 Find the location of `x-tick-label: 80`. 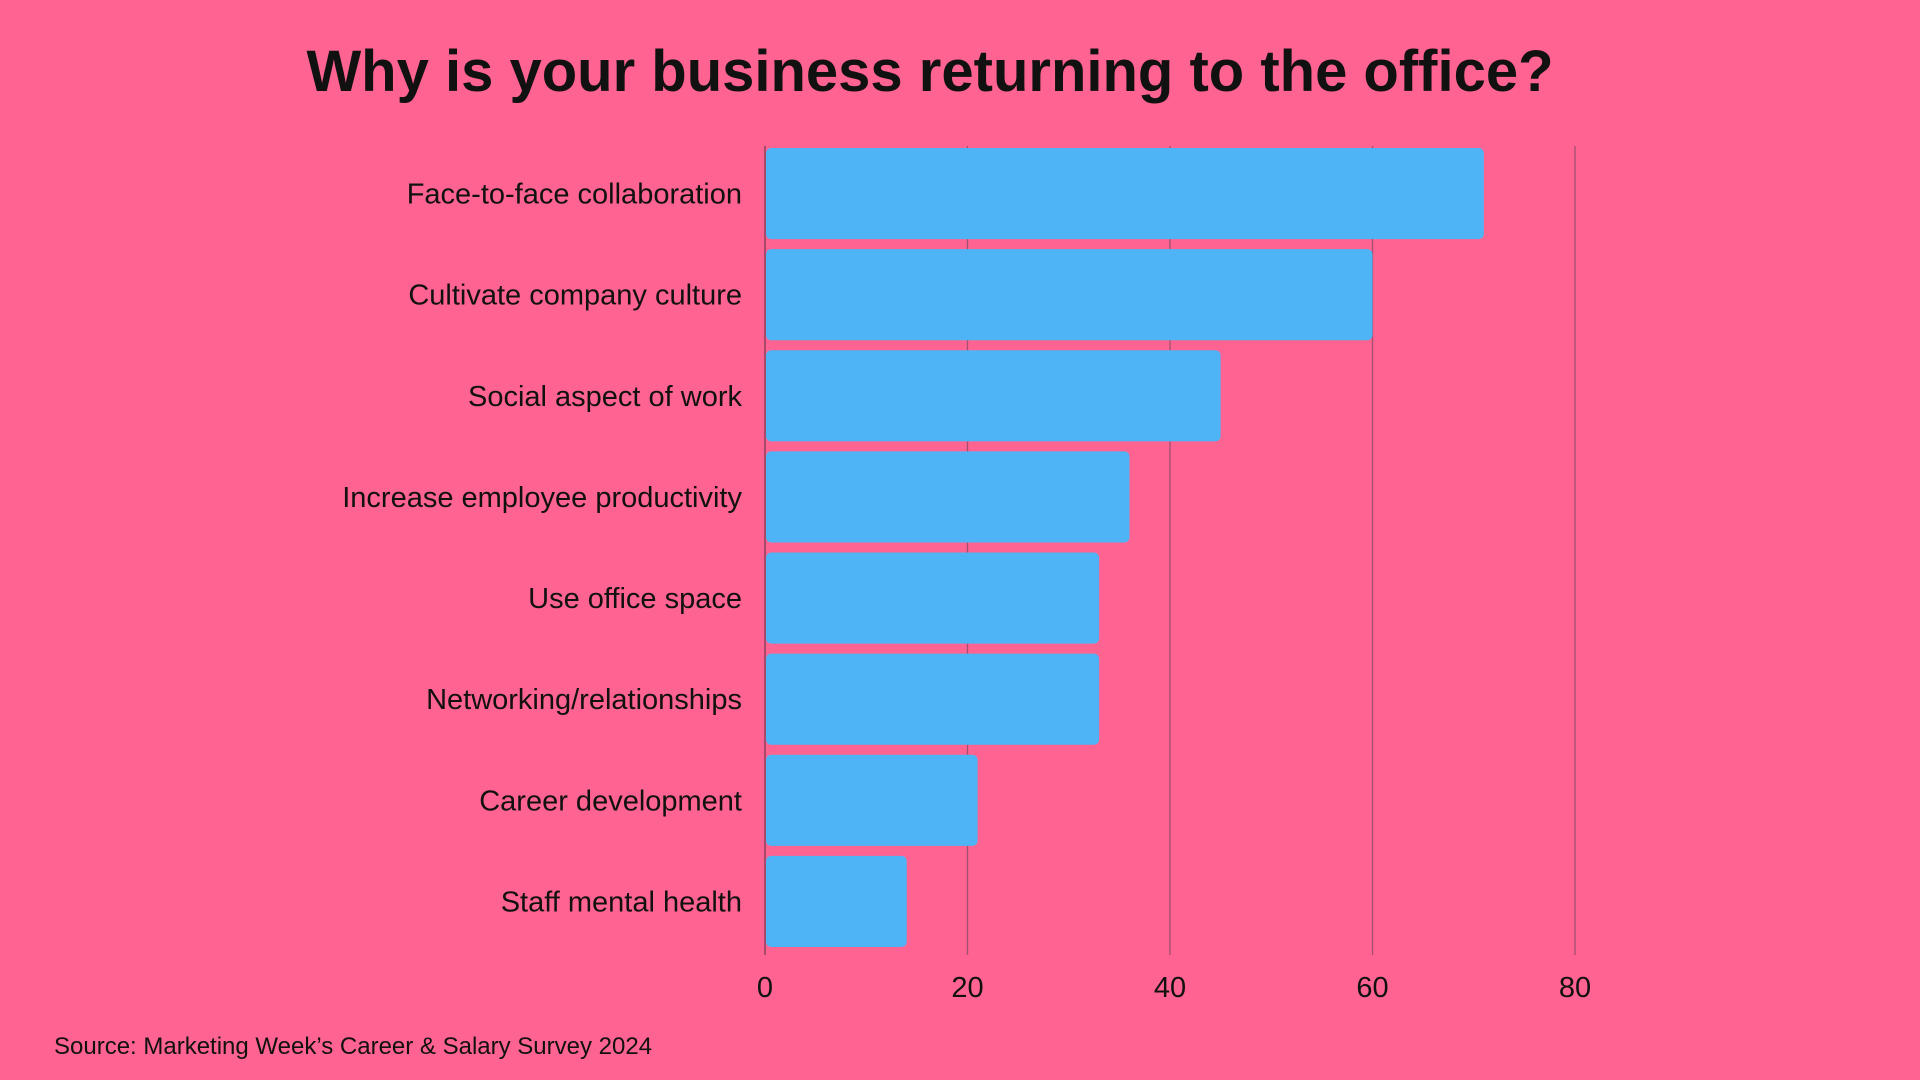

x-tick-label: 80 is located at coordinates (1575, 988).